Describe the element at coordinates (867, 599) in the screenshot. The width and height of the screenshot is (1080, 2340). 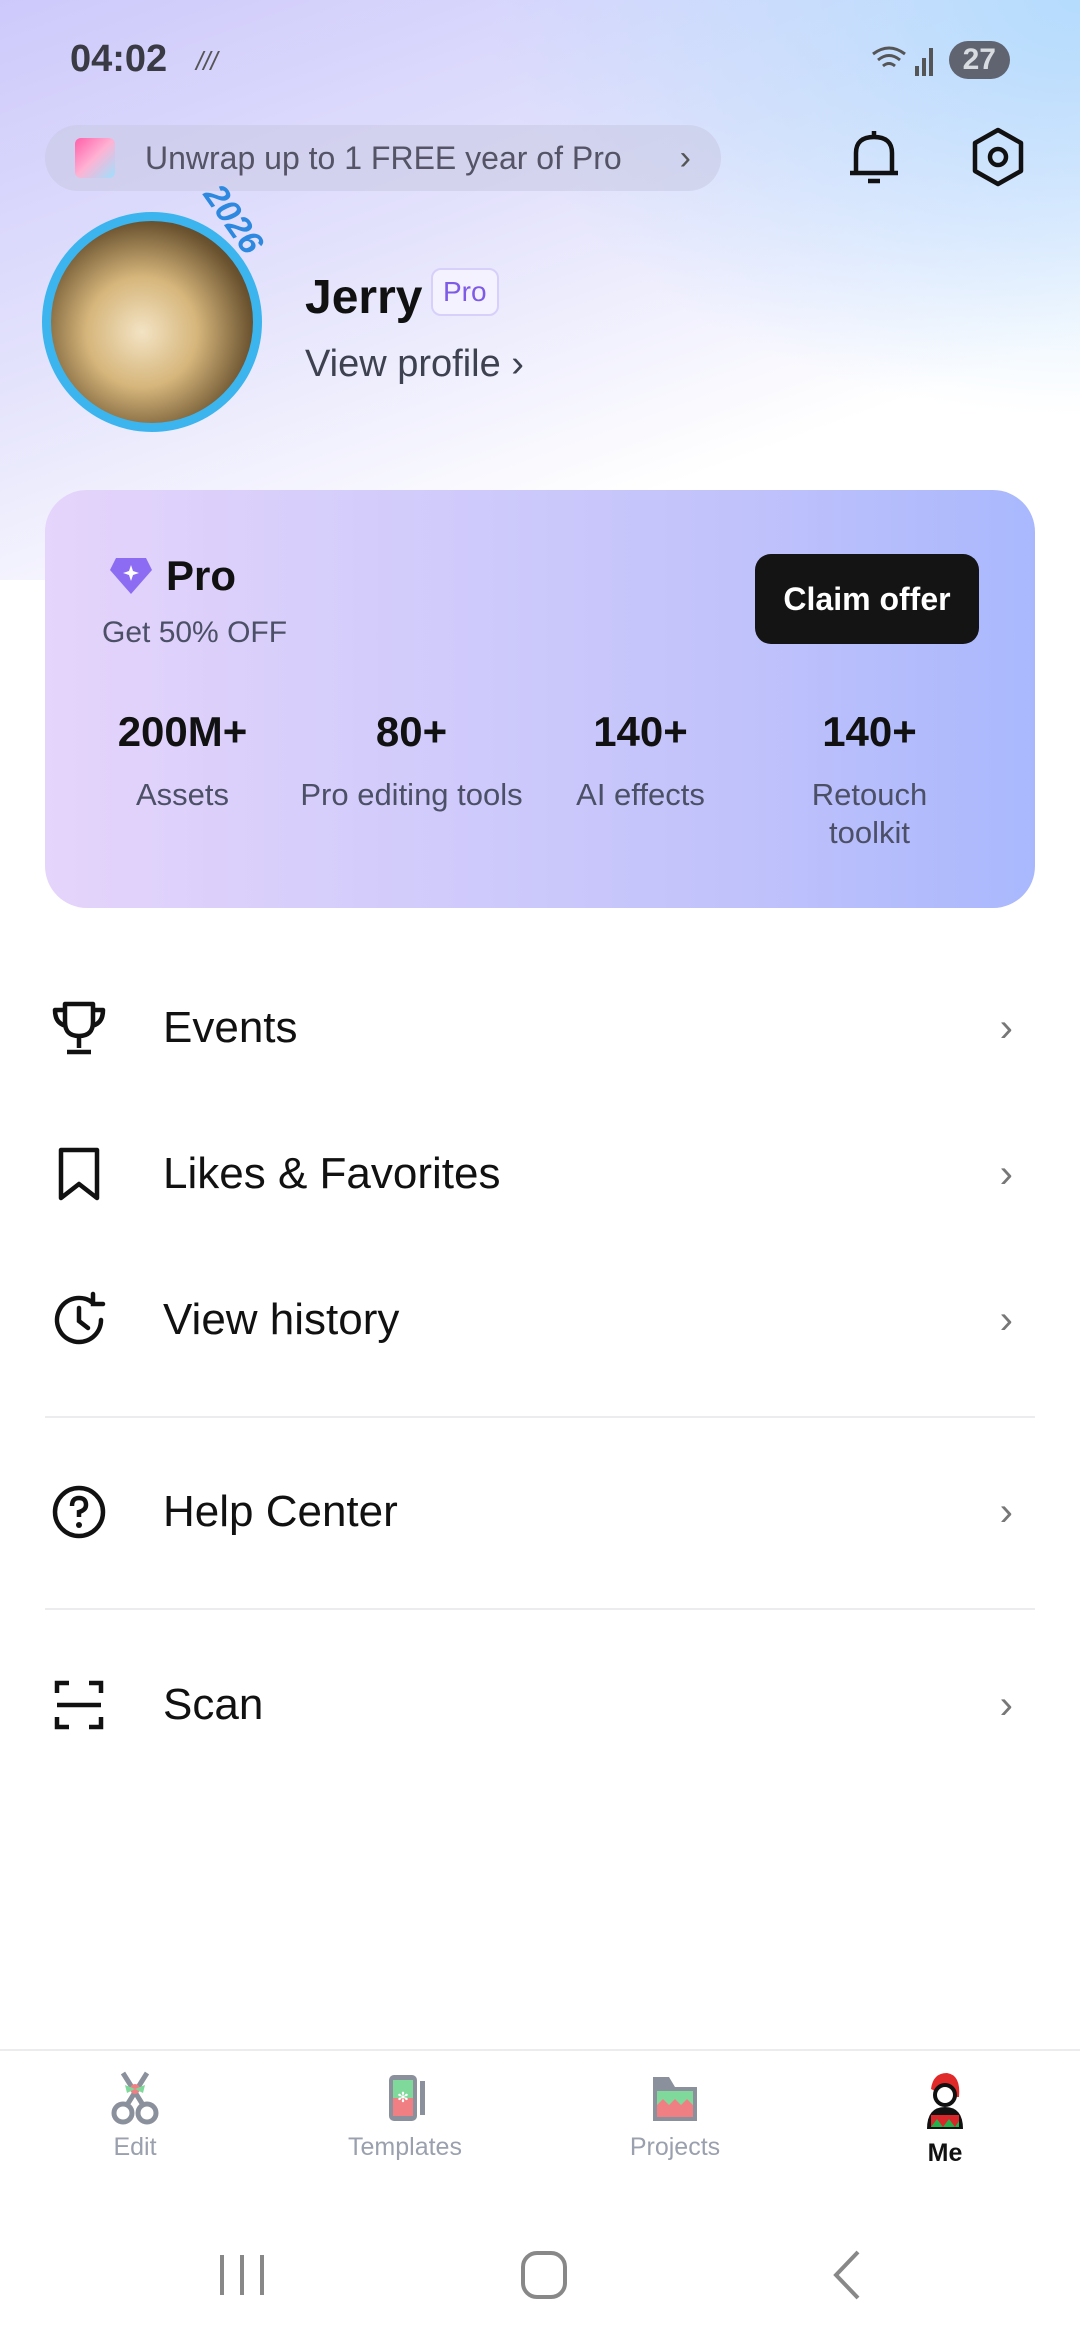
I see `claim-offer-button: Claim offer` at that location.